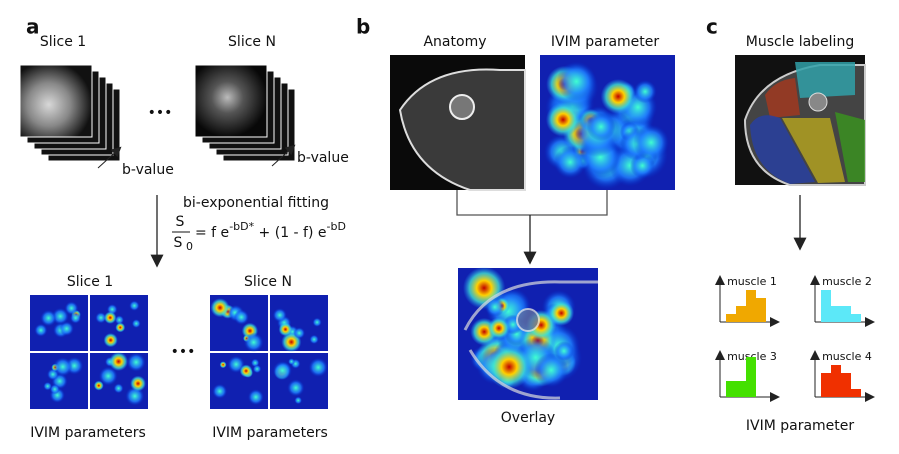 This screenshot has width=899, height=454. I want to click on overlay-image, so click(528, 333).